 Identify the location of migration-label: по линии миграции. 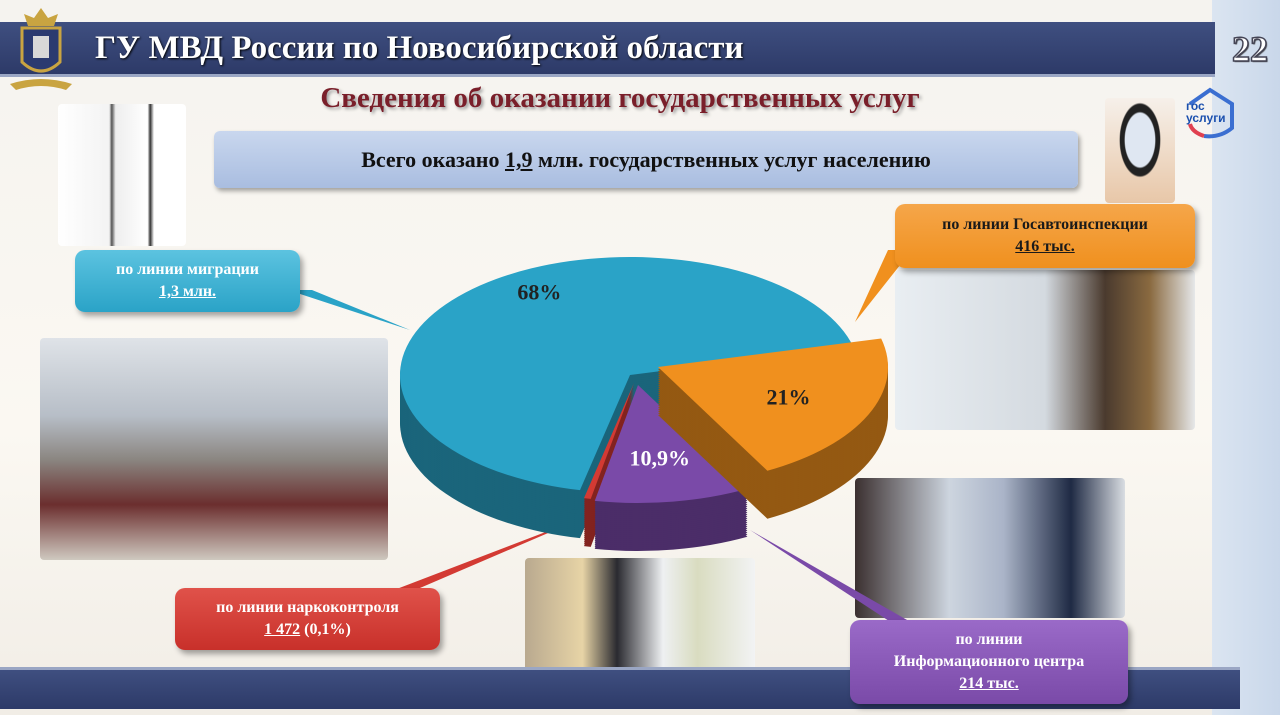
(187, 269).